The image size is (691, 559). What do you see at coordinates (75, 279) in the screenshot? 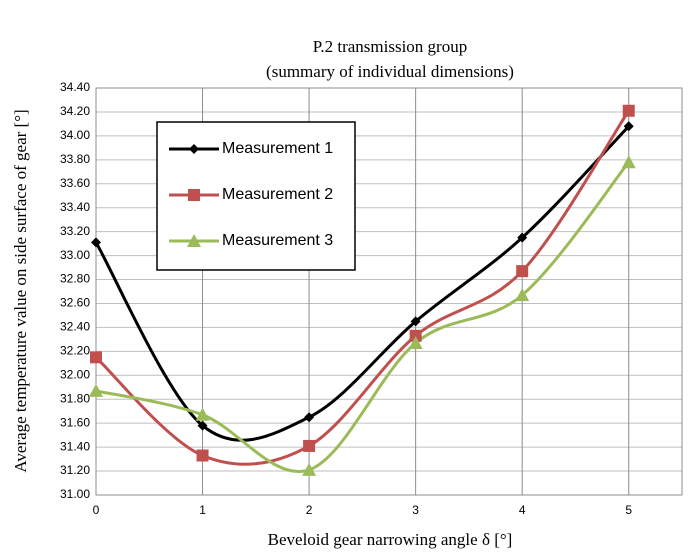
I see `y-tick-label: 32.80` at bounding box center [75, 279].